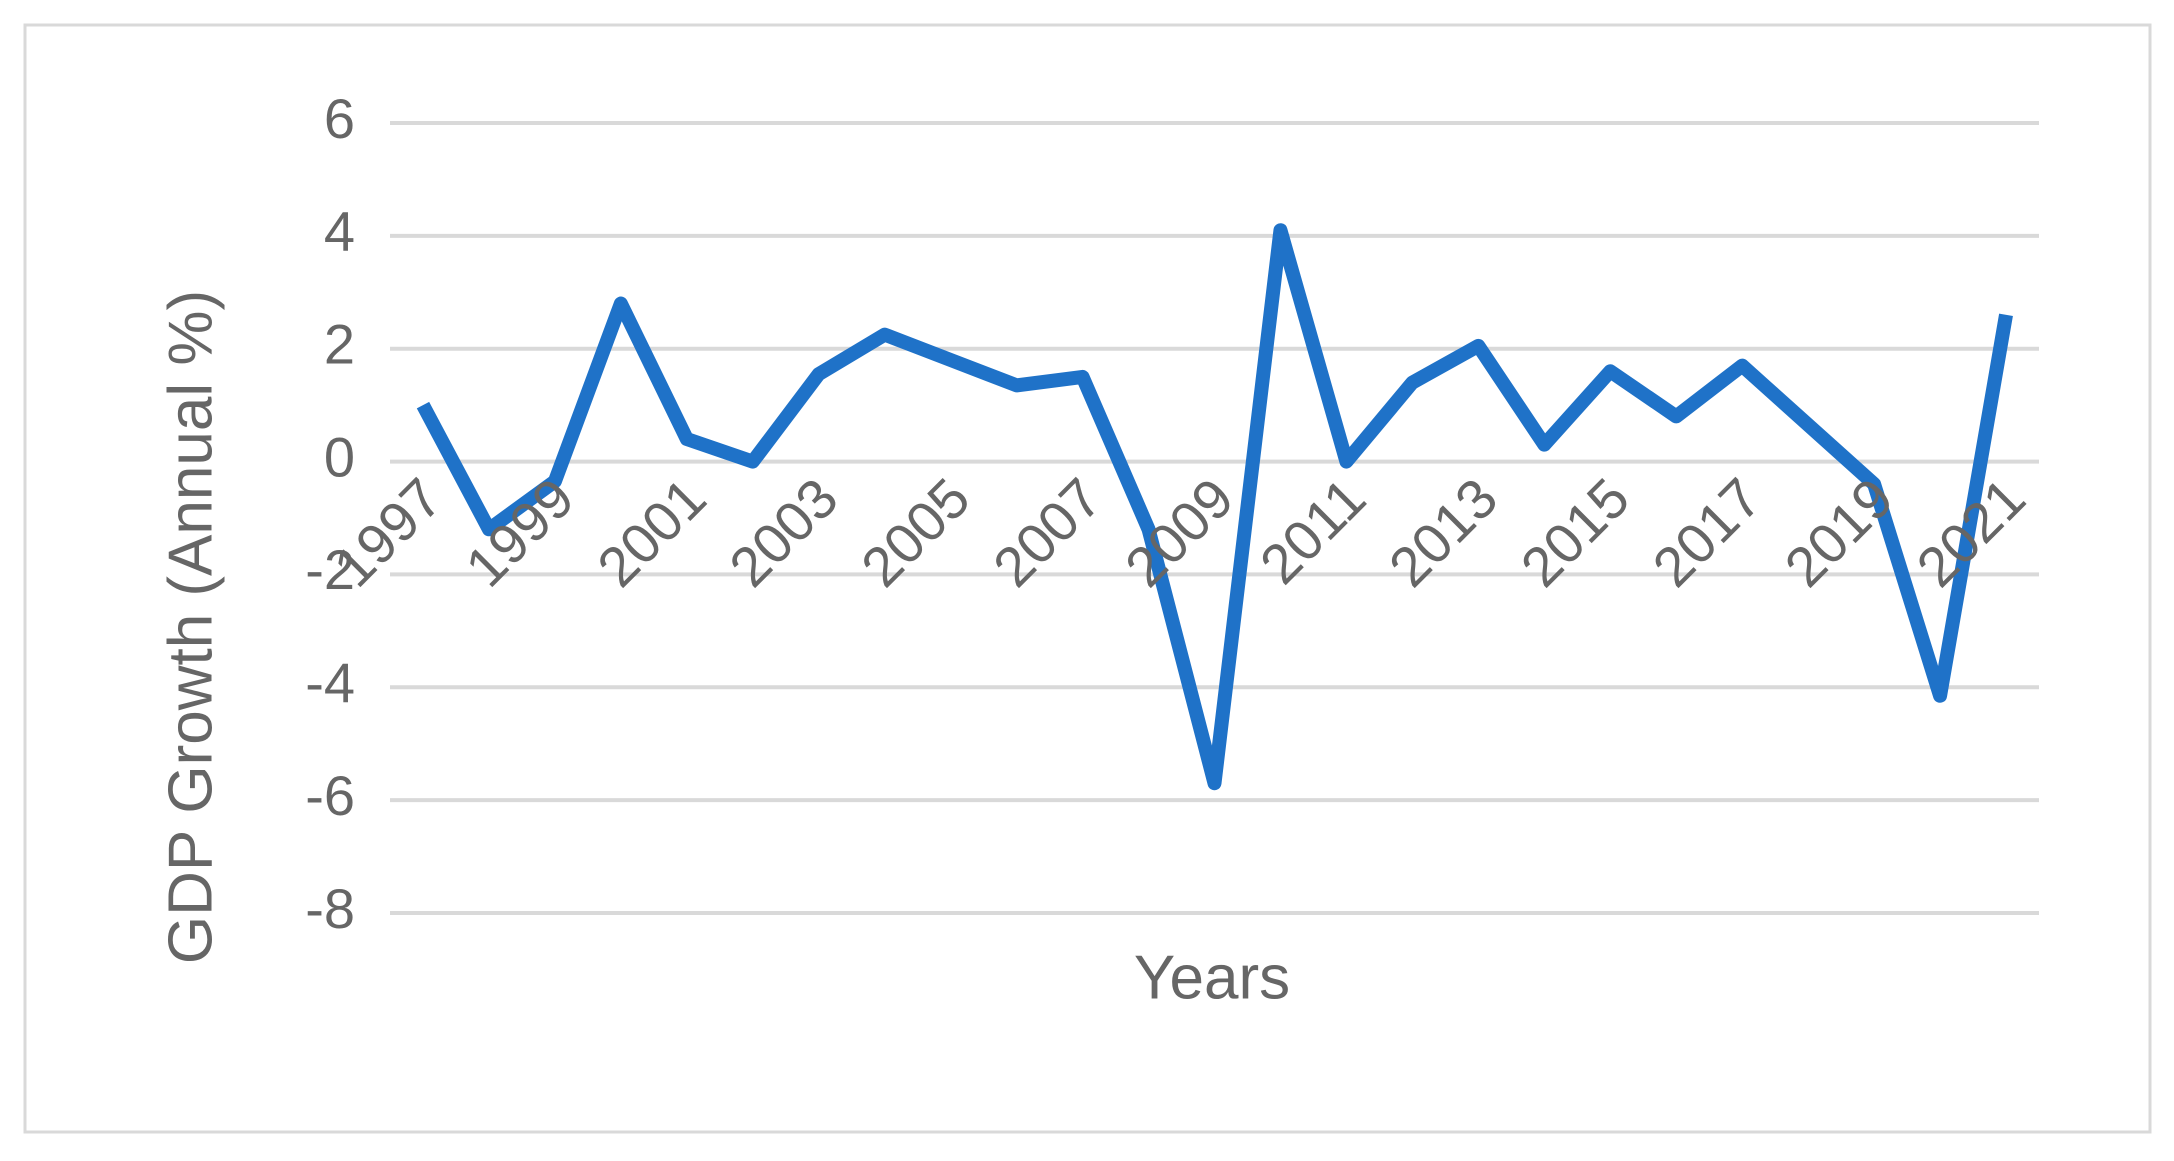 Image resolution: width=2174 pixels, height=1161 pixels. What do you see at coordinates (330, 795) in the screenshot?
I see `y-tick-label: -6` at bounding box center [330, 795].